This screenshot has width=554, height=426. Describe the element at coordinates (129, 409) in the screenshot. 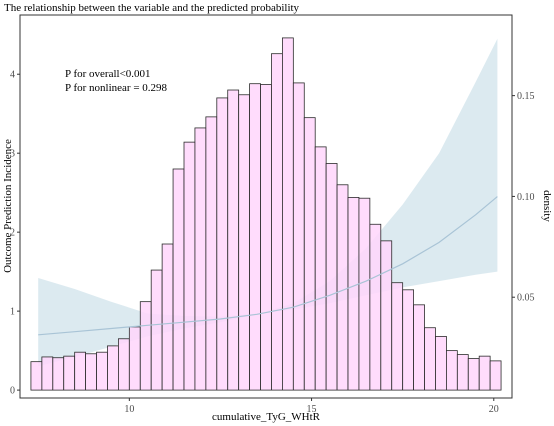

I see `x-tick-label: 10` at that location.